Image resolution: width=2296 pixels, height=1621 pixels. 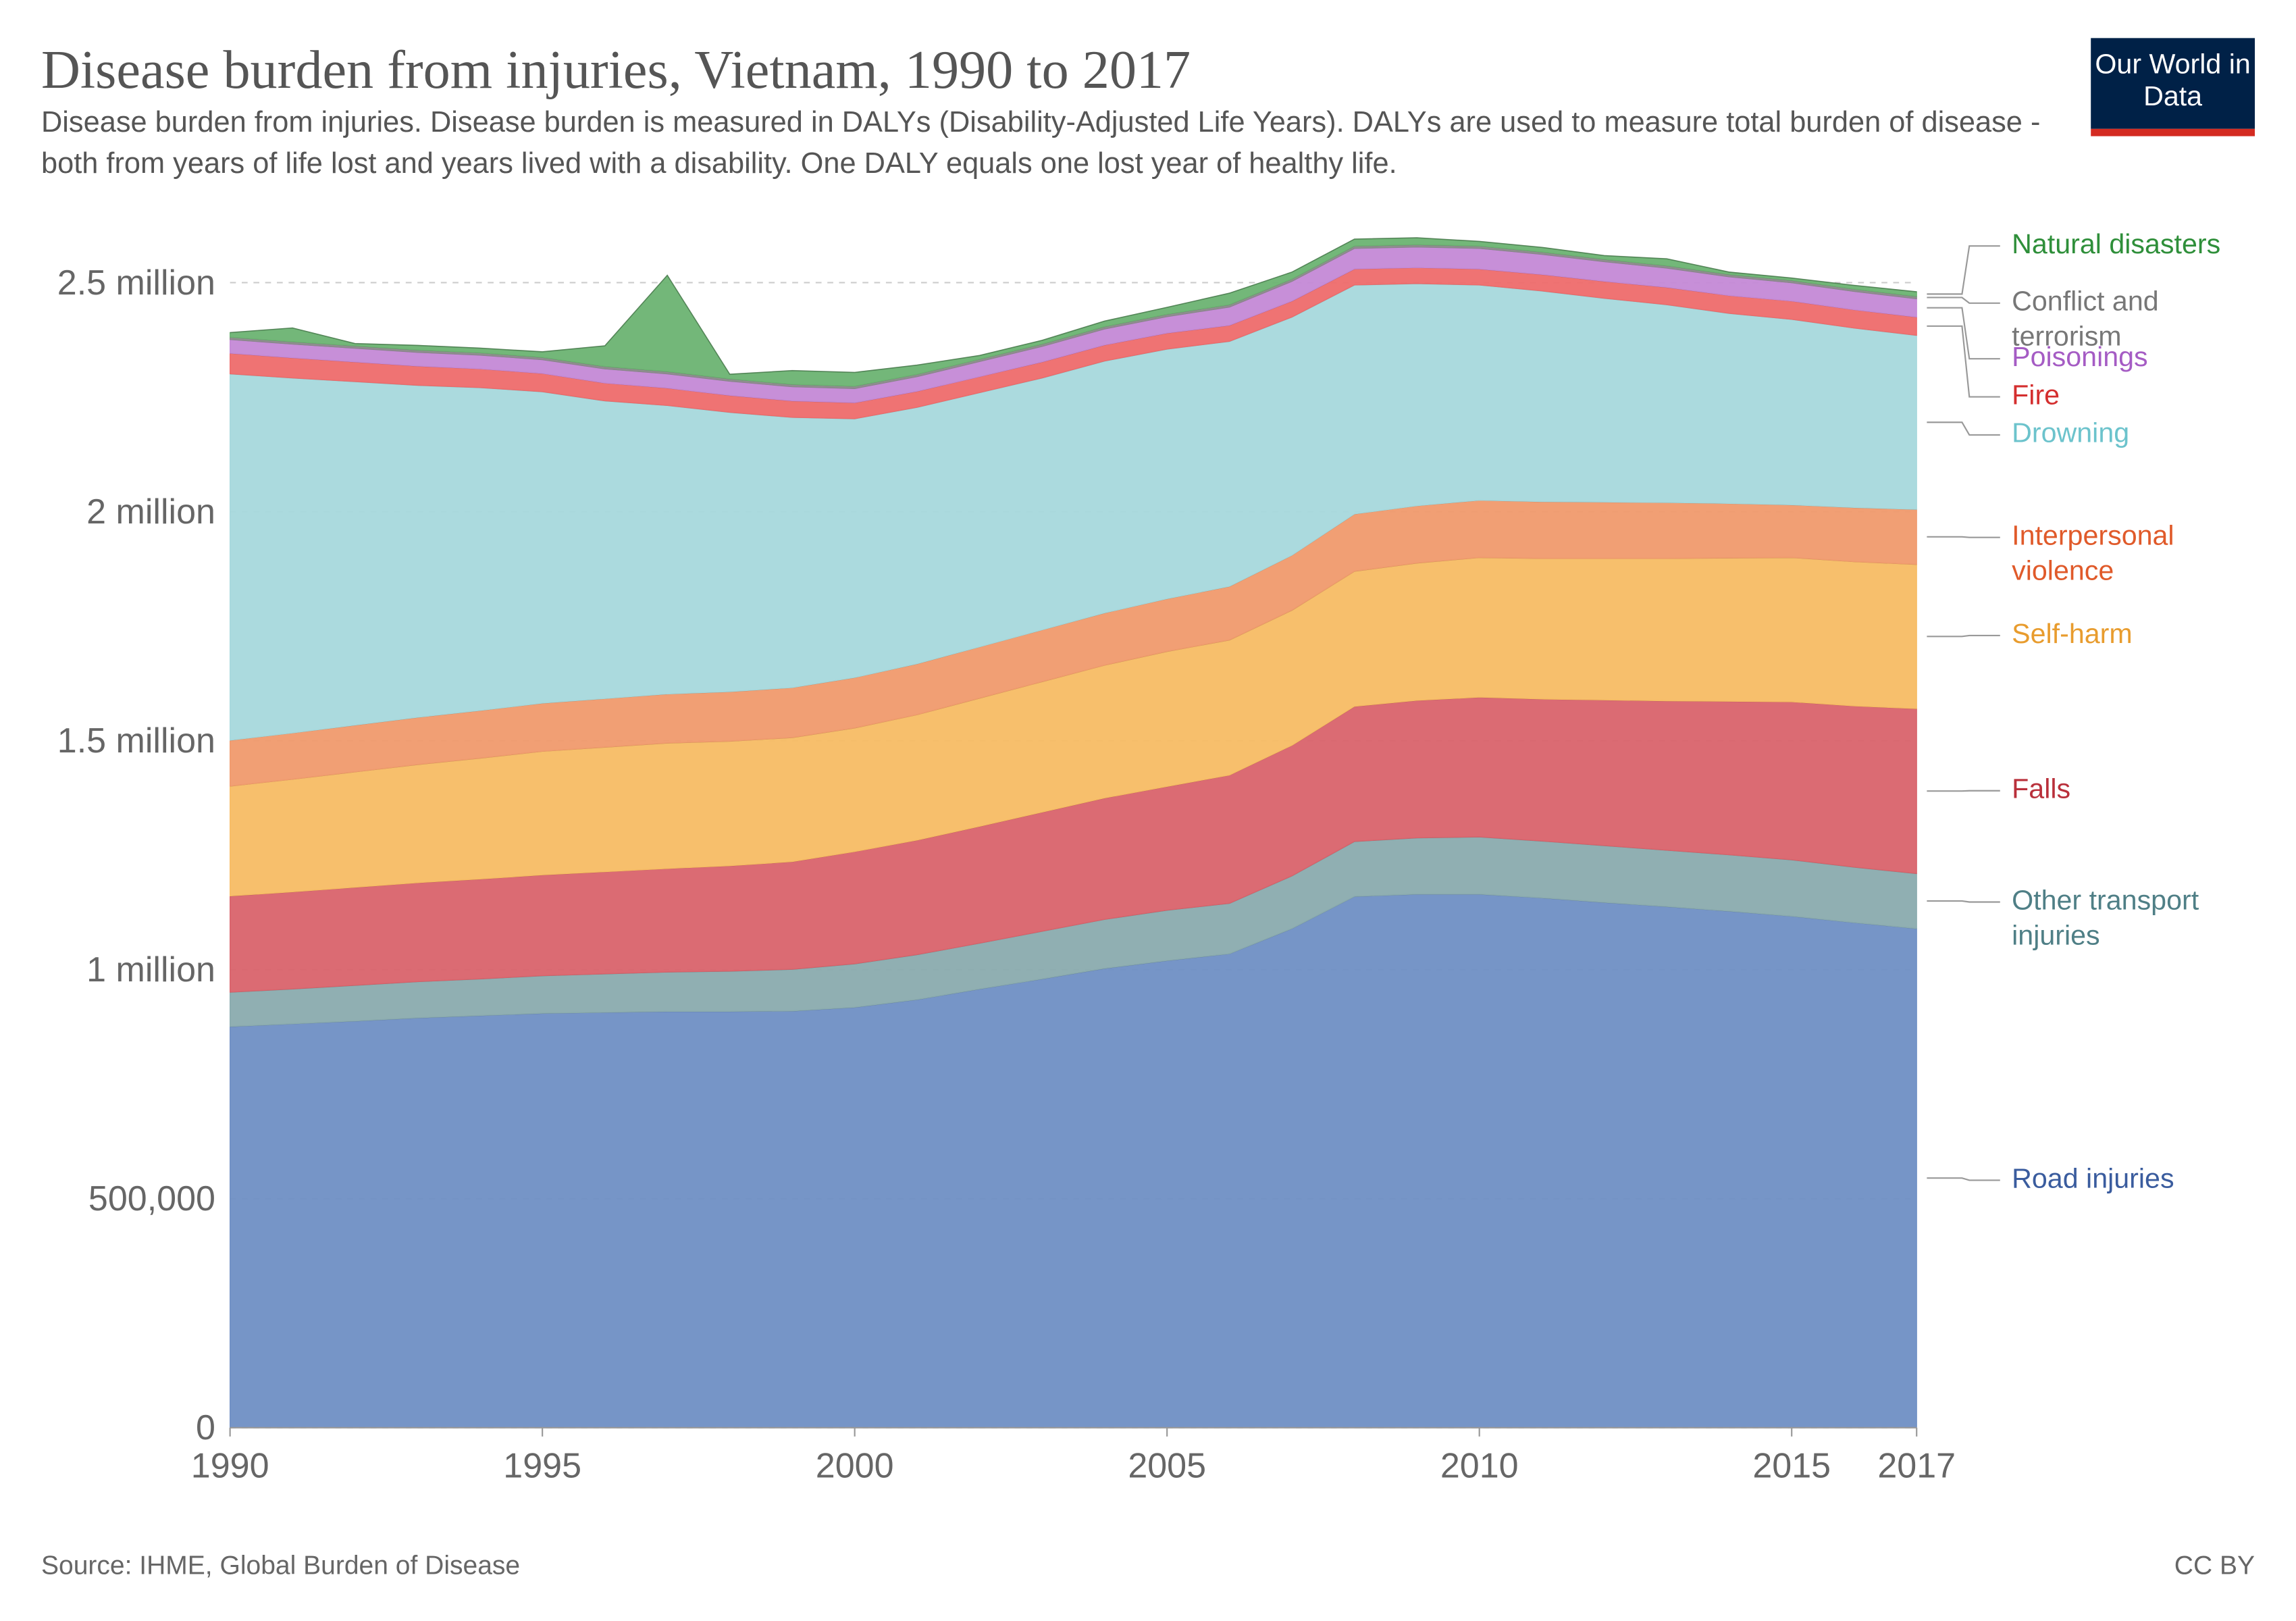 I want to click on legend-label-box: Falls, so click(x=2041, y=790).